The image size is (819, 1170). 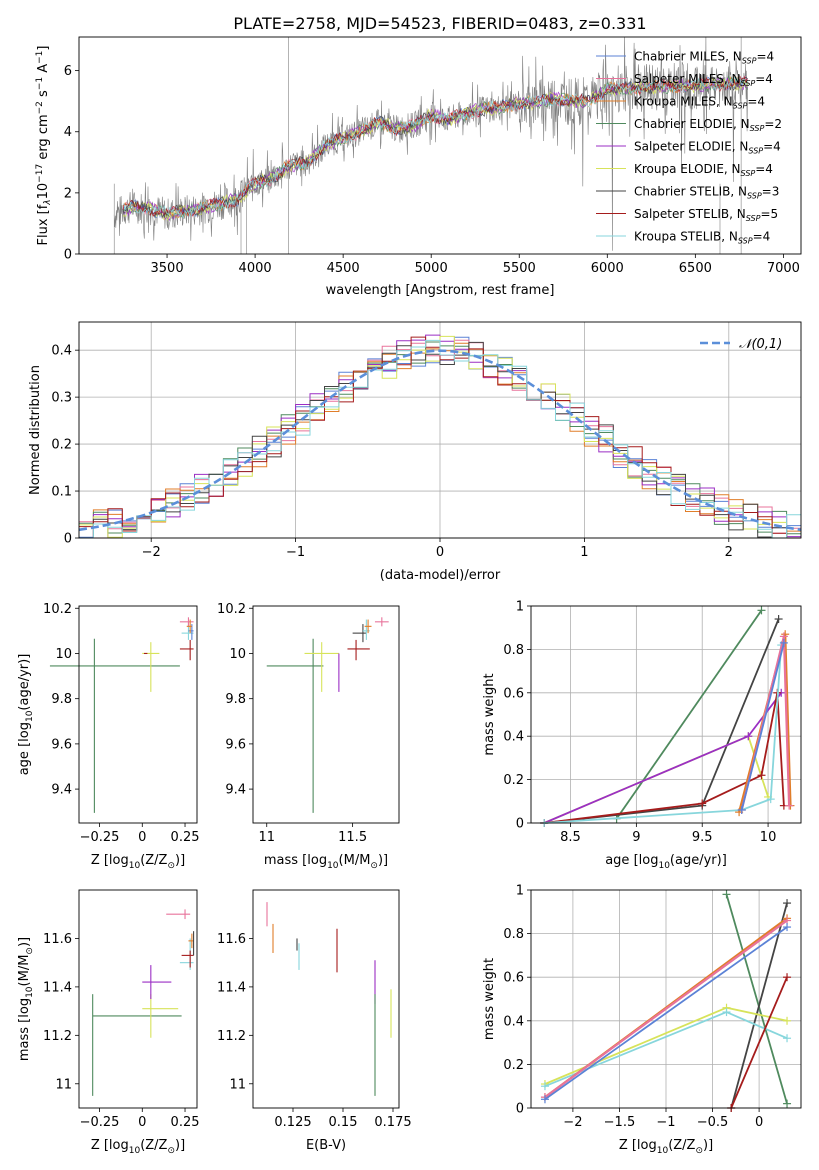 I want to click on legend-label-gaussian: 𝒩(0,1), so click(x=760, y=344).